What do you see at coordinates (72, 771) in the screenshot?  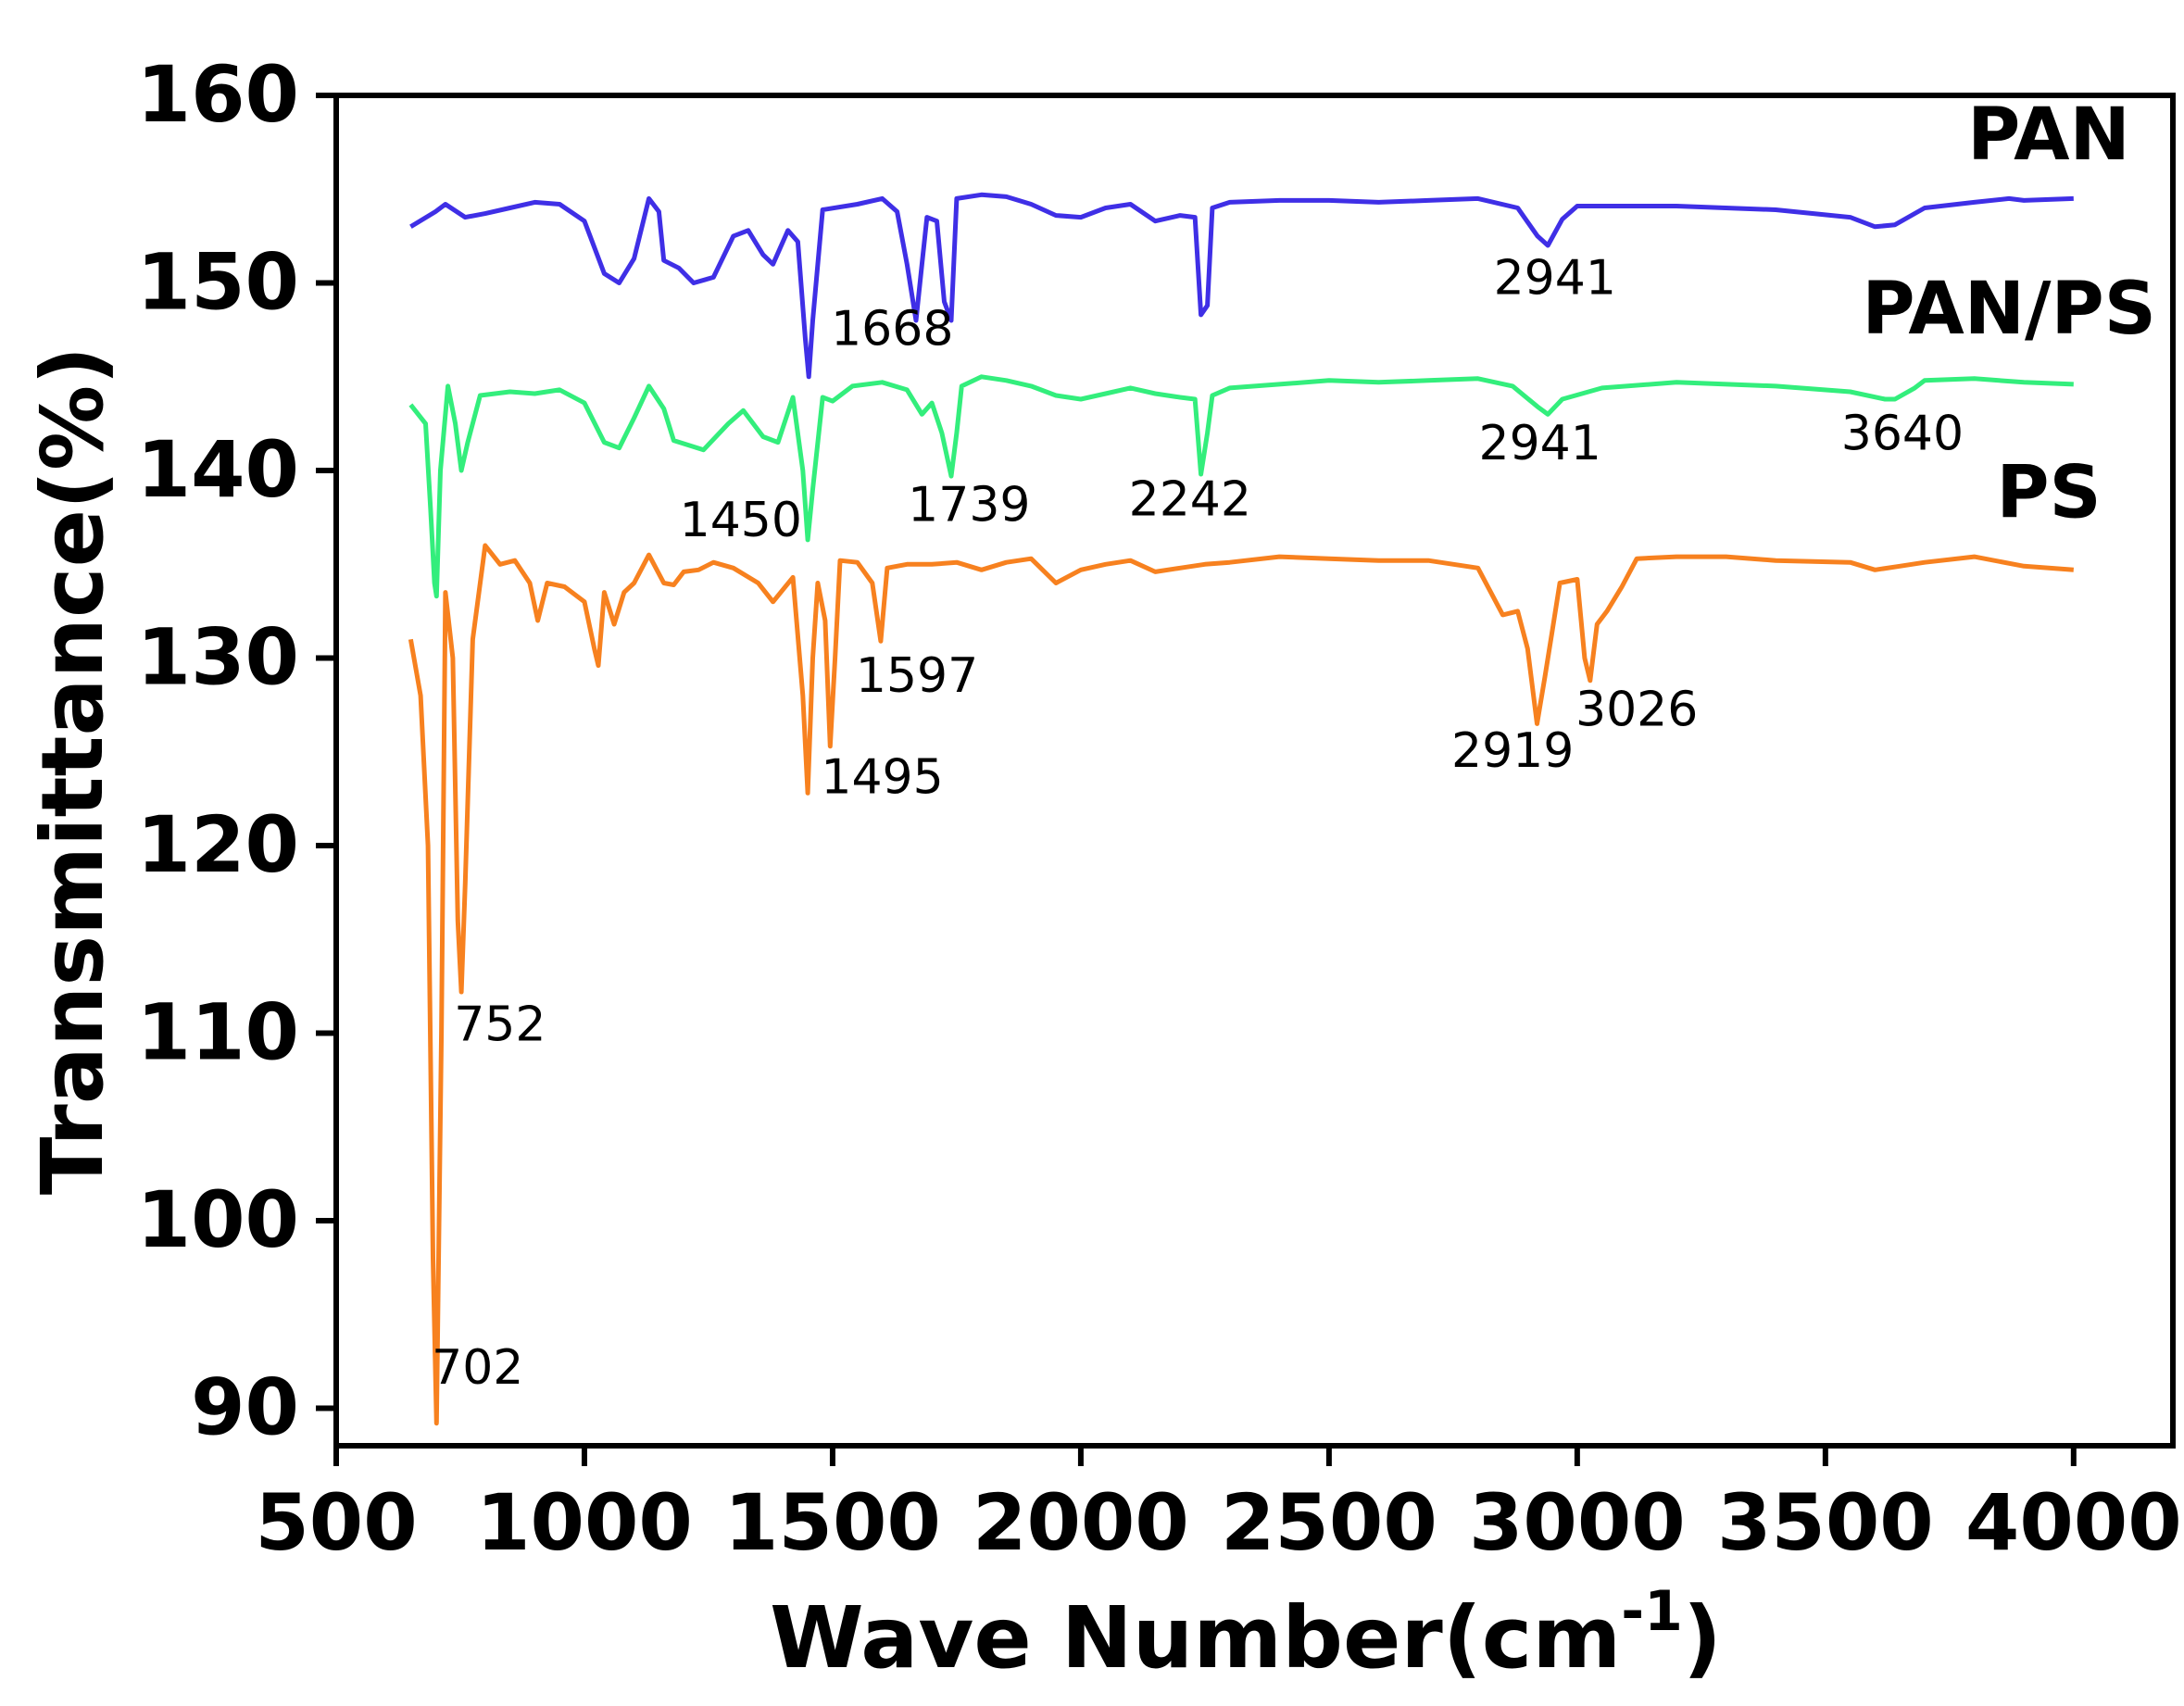 I see `y-axis-title: Transmittance(%)` at bounding box center [72, 771].